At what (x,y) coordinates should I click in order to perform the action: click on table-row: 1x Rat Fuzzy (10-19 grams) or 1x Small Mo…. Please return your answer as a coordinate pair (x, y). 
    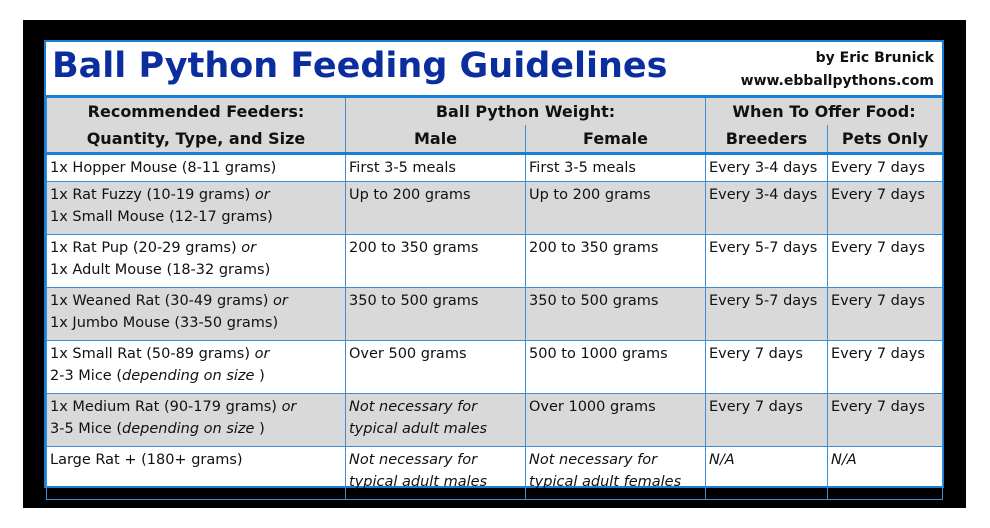
    Looking at the image, I should click on (495, 208).